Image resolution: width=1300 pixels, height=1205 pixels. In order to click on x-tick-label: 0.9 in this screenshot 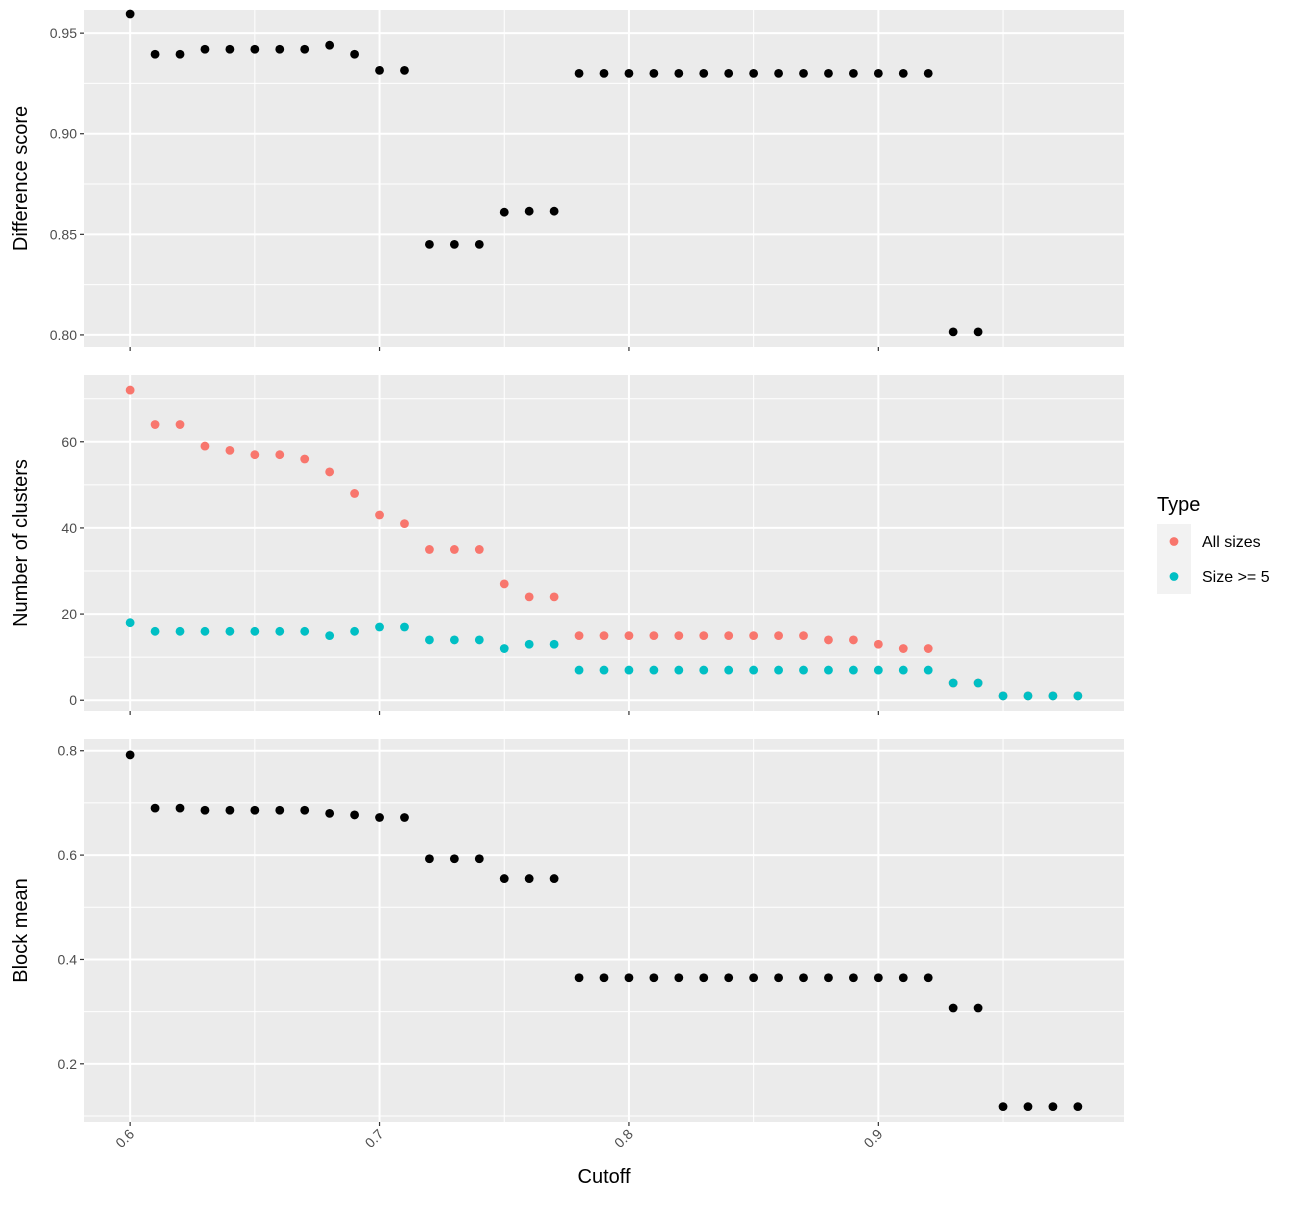, I will do `click(872, 1138)`.